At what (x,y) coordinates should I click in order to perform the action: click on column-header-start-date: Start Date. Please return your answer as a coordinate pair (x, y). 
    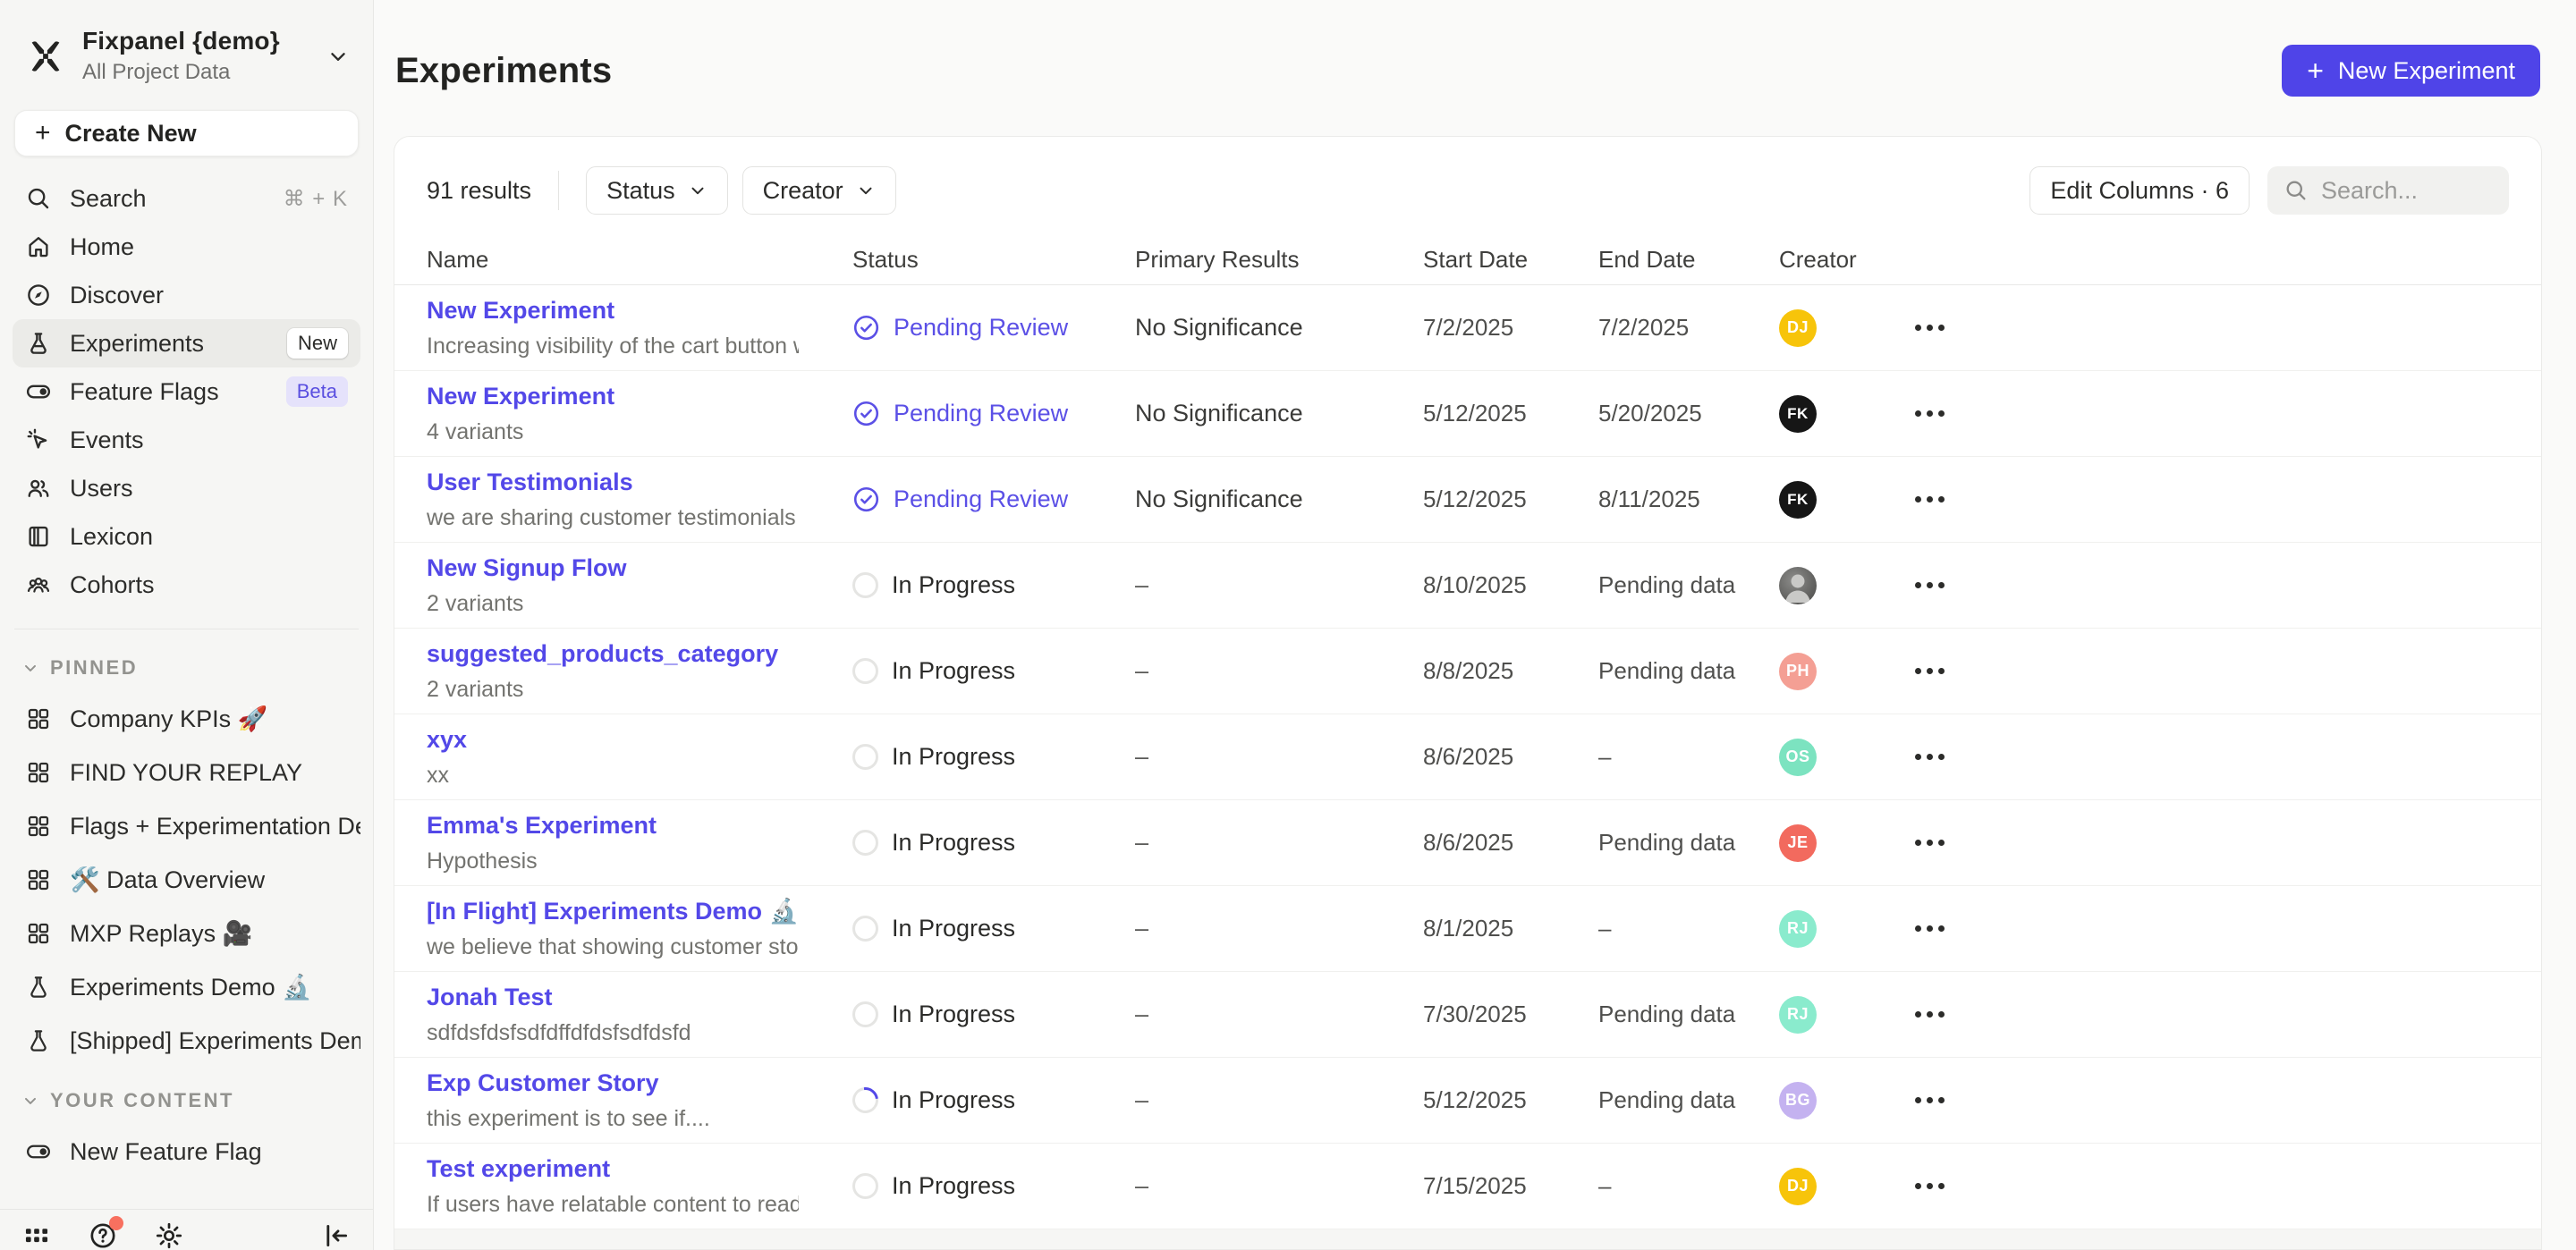
    Looking at the image, I should click on (1476, 259).